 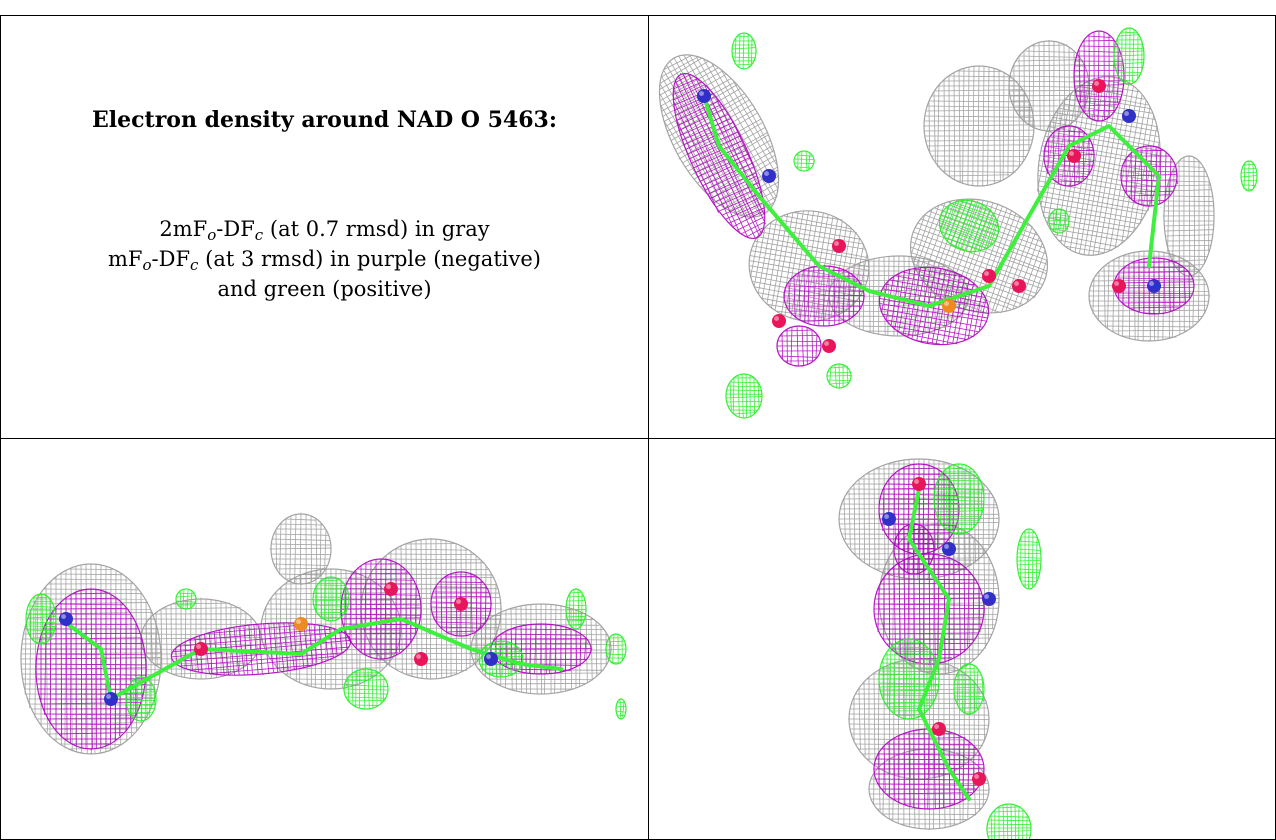 I want to click on legend-line-green: and green (positive), so click(x=324, y=289).